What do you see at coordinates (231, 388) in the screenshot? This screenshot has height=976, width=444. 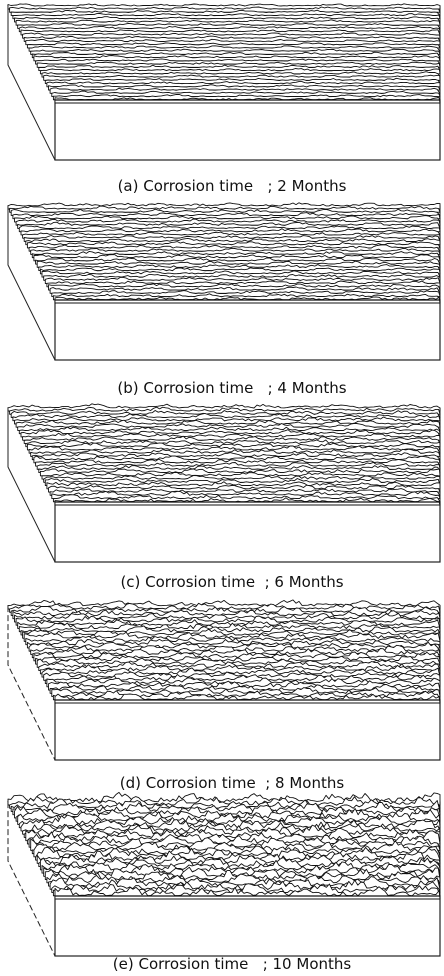 I see `caption: (b) Corrosion time ; 4 Months` at bounding box center [231, 388].